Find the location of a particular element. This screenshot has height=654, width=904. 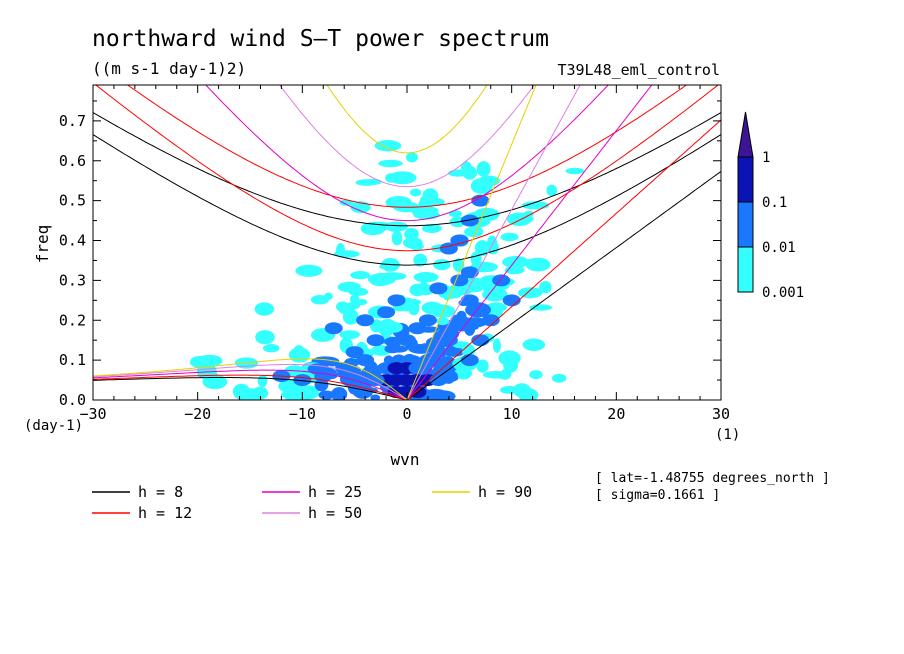

experiment-label: T39L48_eml_control is located at coordinates (638, 70).